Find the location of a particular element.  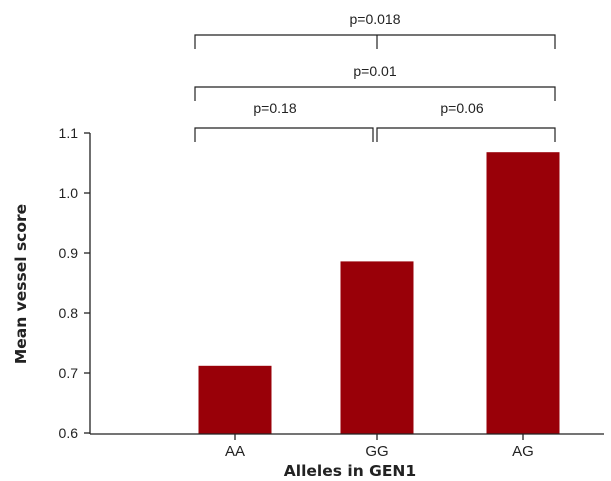

y-axis-title: Mean vessel score is located at coordinates (21, 284).